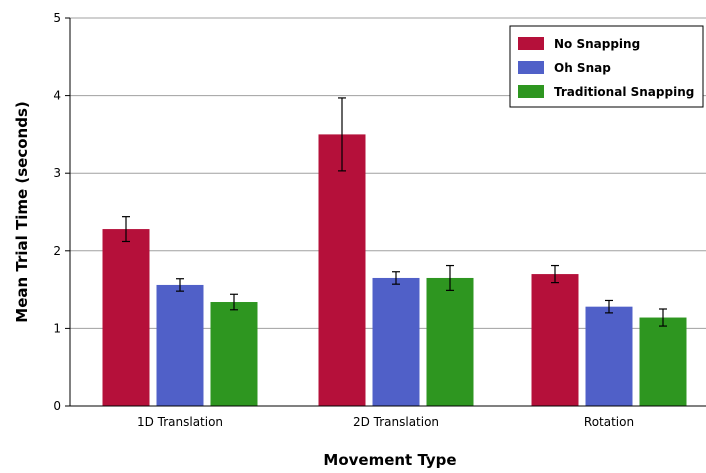 The width and height of the screenshot is (706, 473). What do you see at coordinates (396, 422) in the screenshot?
I see `x-tick-label: 2D Translation` at bounding box center [396, 422].